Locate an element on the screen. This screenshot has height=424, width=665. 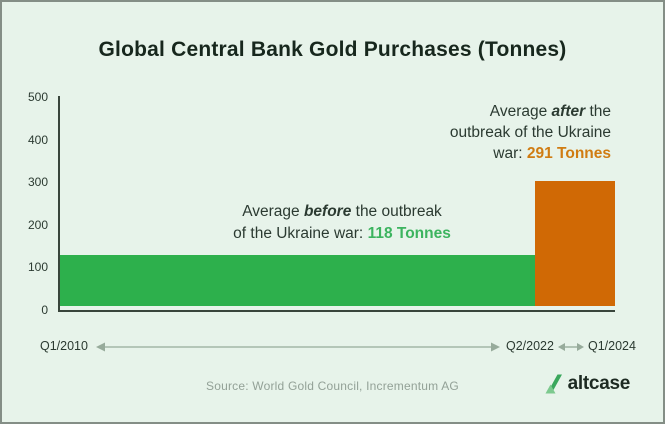
x-axis-baseline is located at coordinates (336, 311).